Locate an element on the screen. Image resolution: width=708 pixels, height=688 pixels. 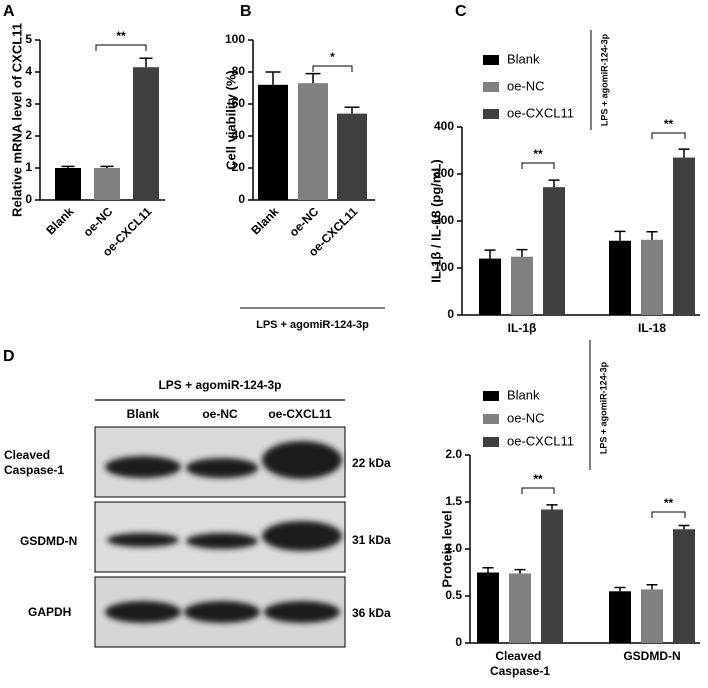
y-axis-title: IL-1β / IL-18 (pg/mL) is located at coordinates (435, 221).